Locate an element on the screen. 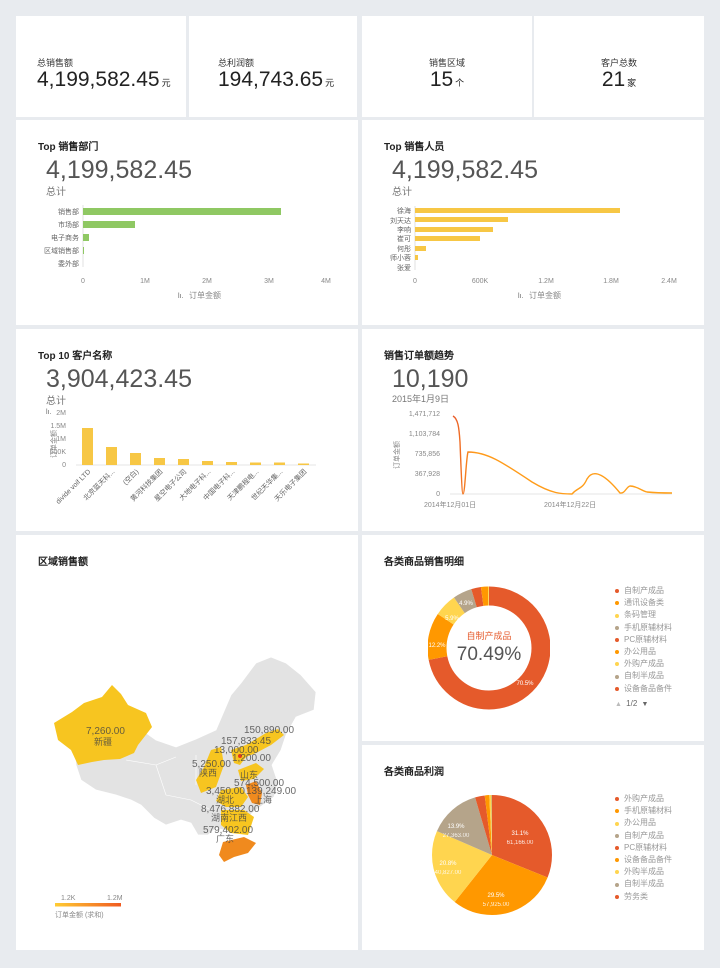  card-title: Top 销售部门 is located at coordinates (68, 147).